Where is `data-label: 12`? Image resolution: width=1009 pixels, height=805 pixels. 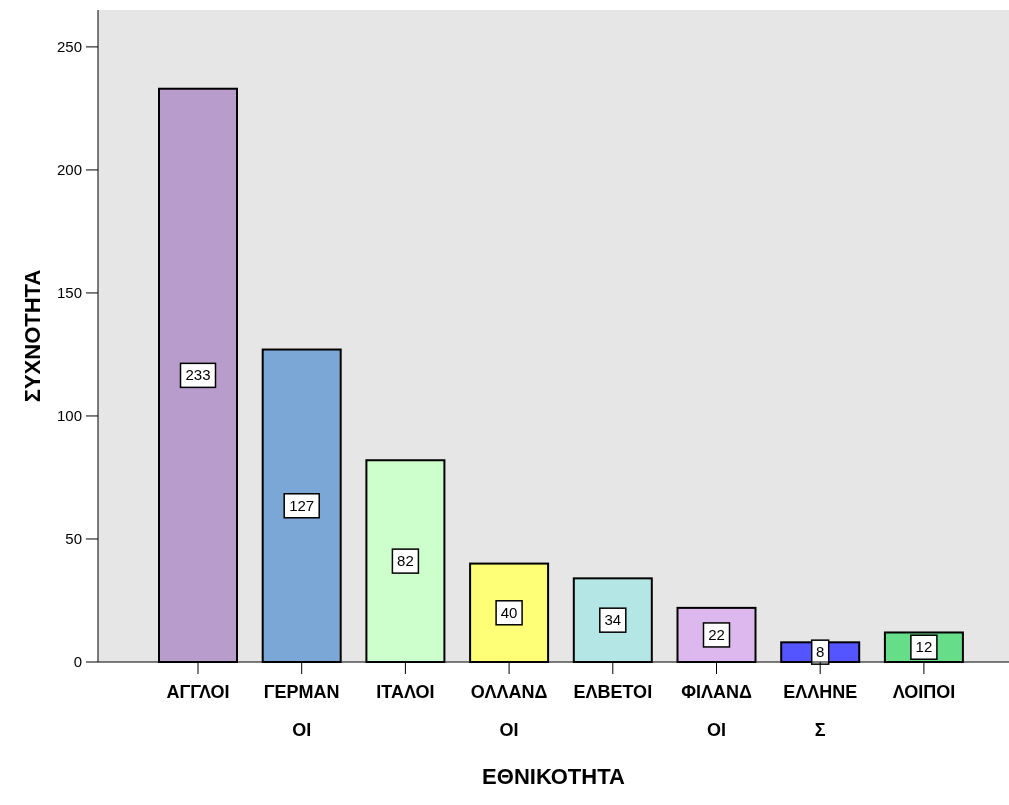 data-label: 12 is located at coordinates (924, 647).